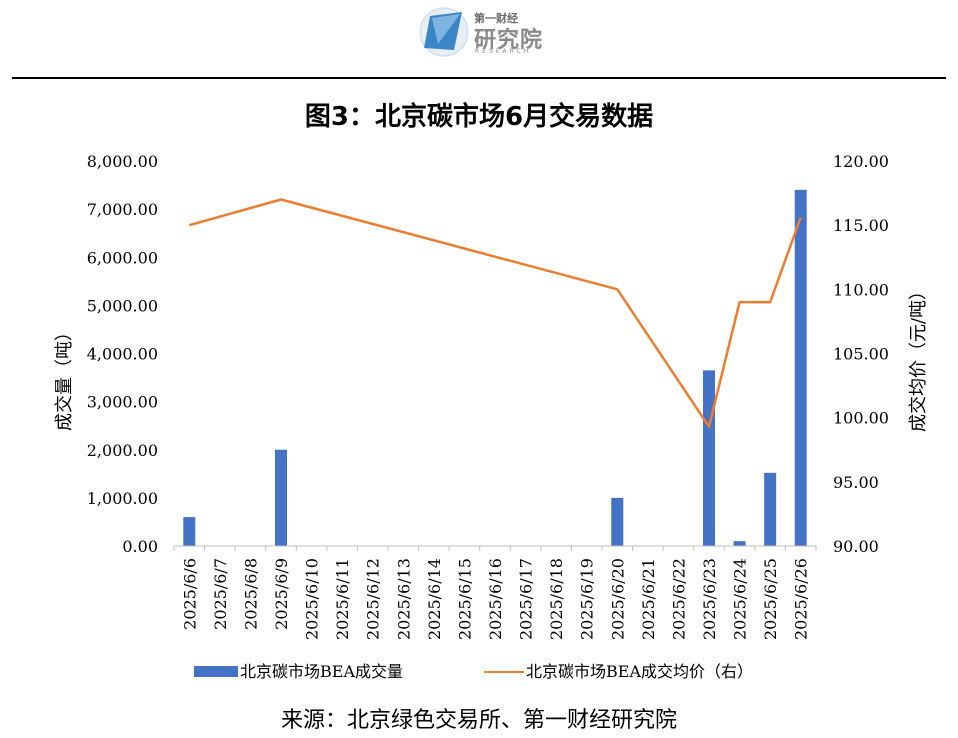  Describe the element at coordinates (856, 482) in the screenshot. I see `y2-tick-label: 95.00` at that location.